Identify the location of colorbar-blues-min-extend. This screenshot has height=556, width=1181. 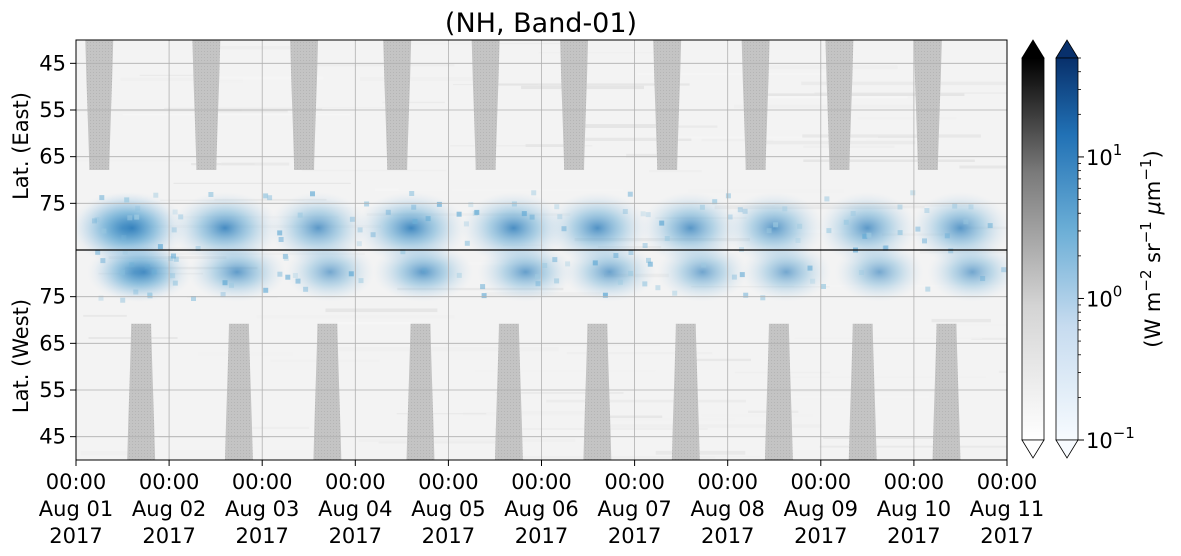
(1067, 449).